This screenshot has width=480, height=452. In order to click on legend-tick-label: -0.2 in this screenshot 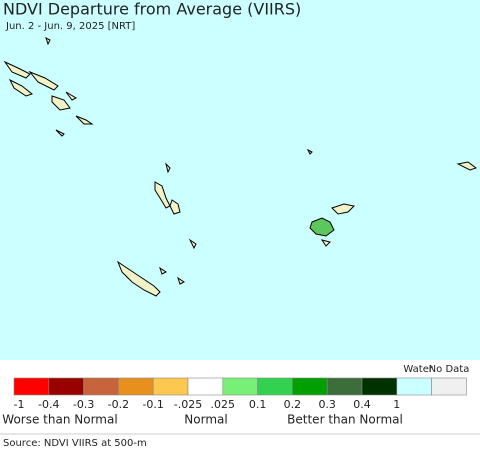, I will do `click(118, 404)`.